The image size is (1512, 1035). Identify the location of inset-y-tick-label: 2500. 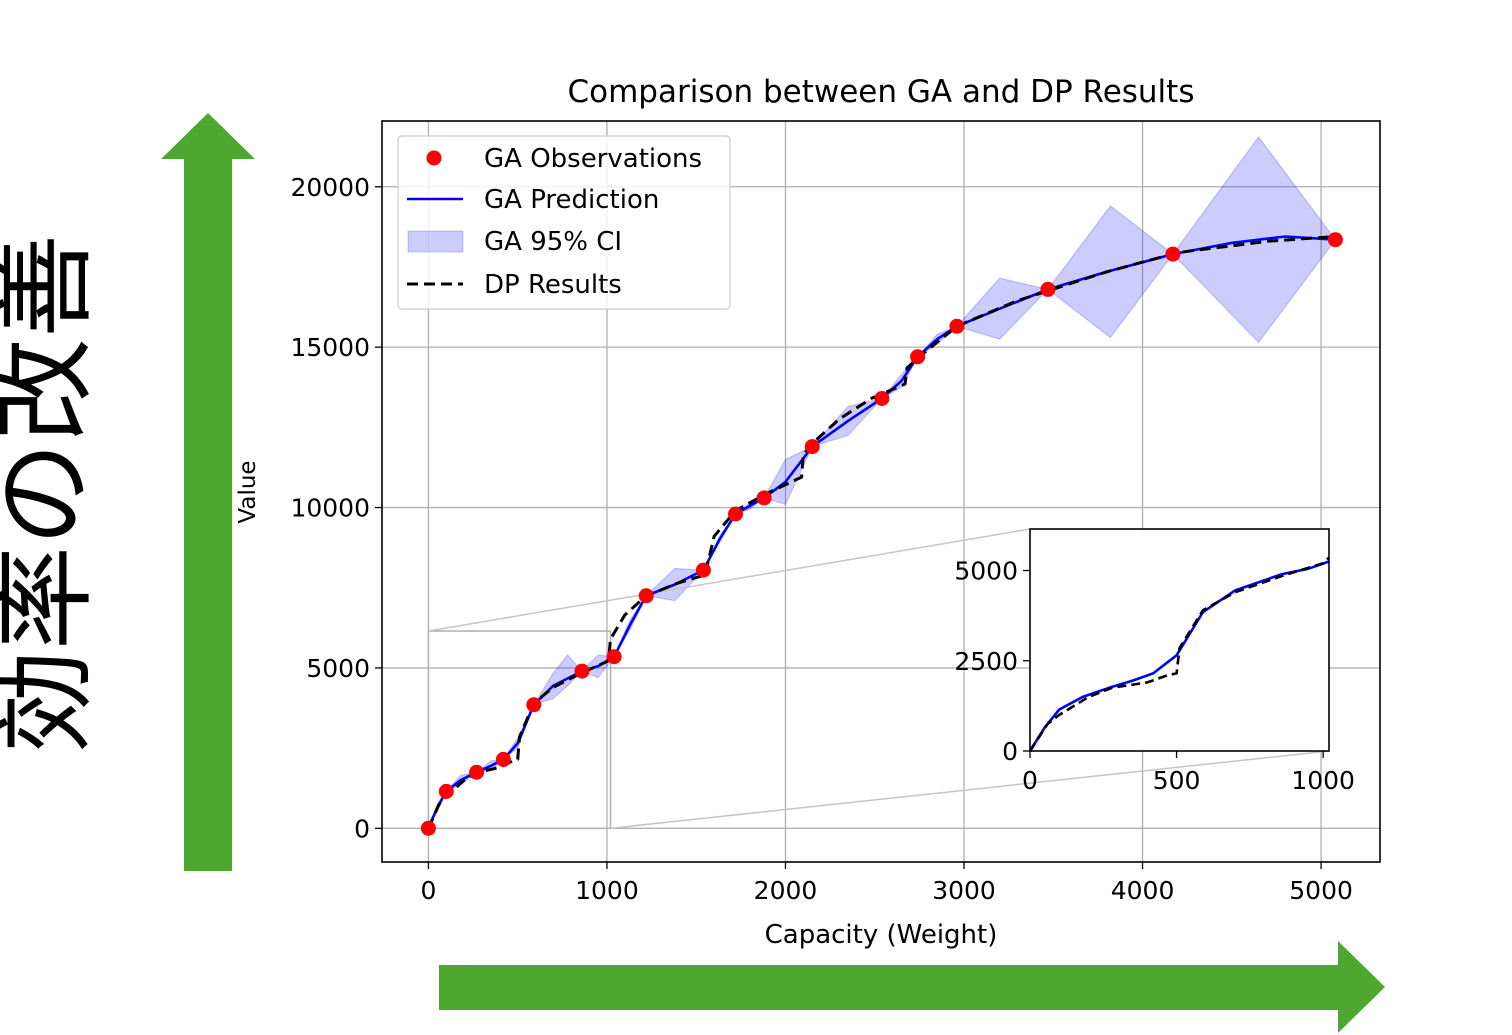
(986, 661).